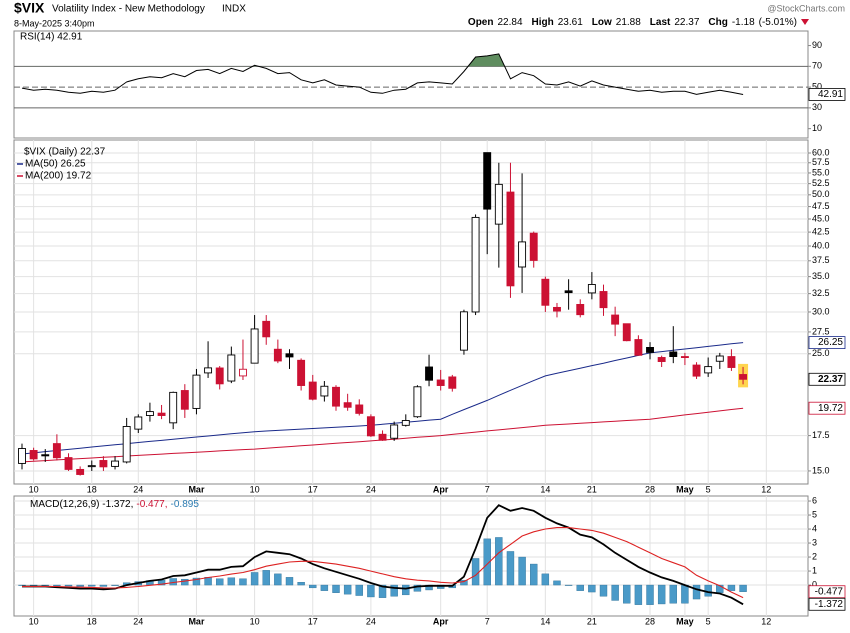 The image size is (850, 633). I want to click on value-tag: -1.372, so click(829, 604).